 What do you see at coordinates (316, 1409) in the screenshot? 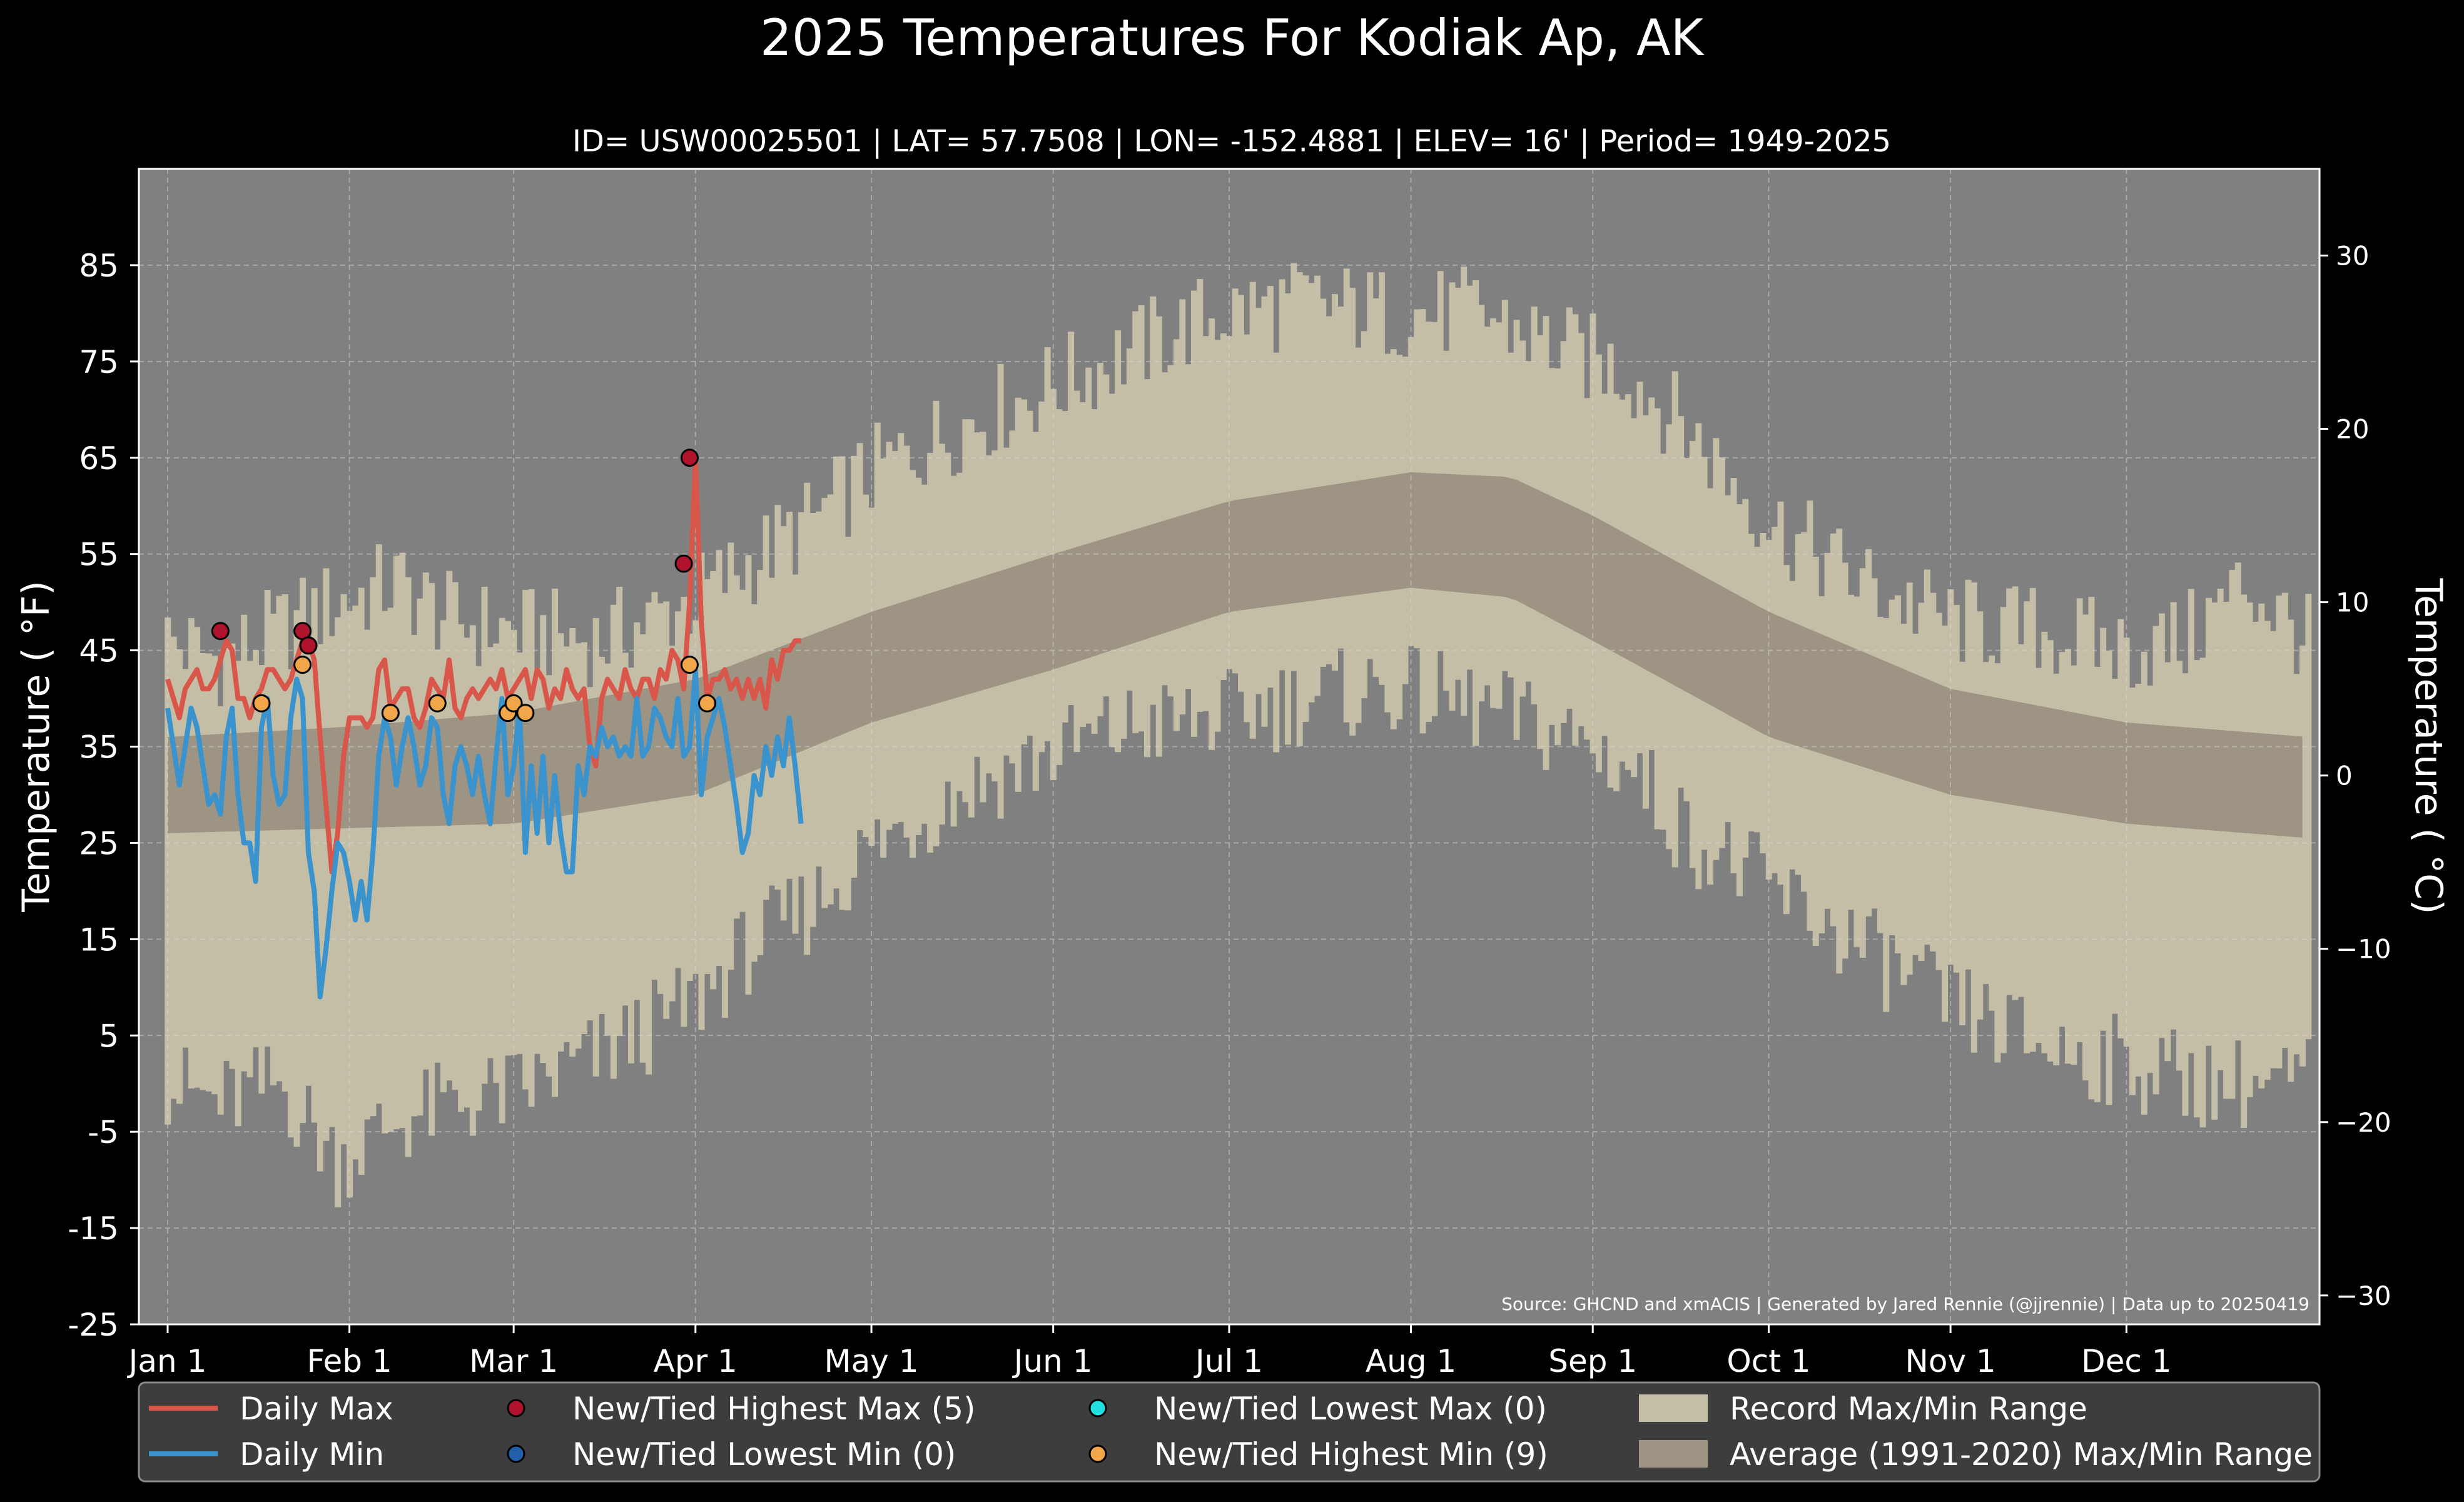
I see `legend-label: Daily Max` at bounding box center [316, 1409].